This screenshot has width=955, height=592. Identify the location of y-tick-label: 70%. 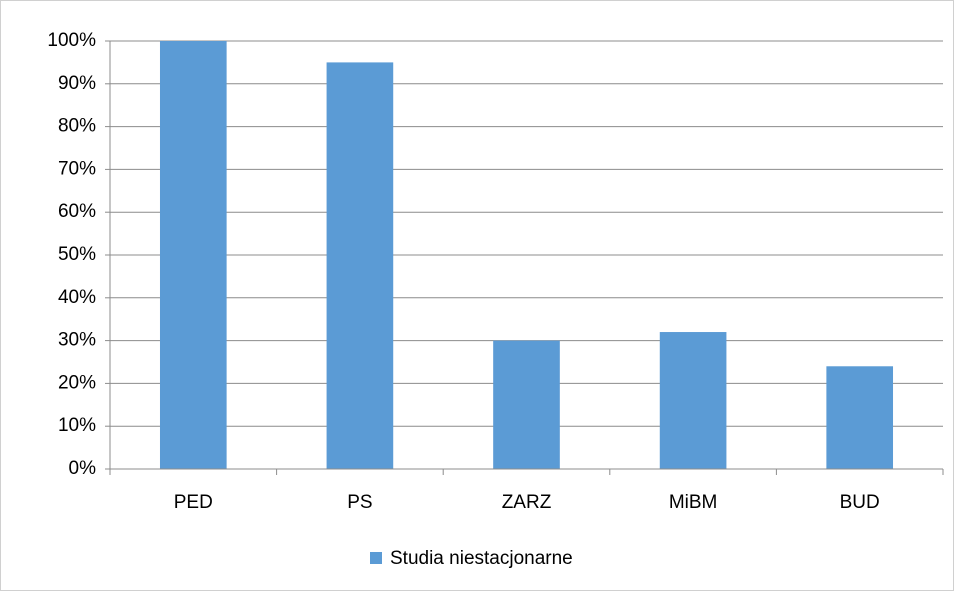
(77, 168).